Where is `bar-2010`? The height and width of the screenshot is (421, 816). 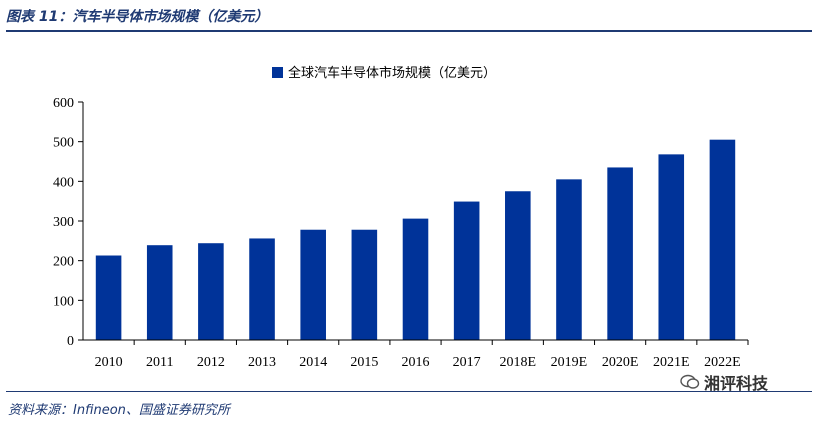 bar-2010 is located at coordinates (108, 297).